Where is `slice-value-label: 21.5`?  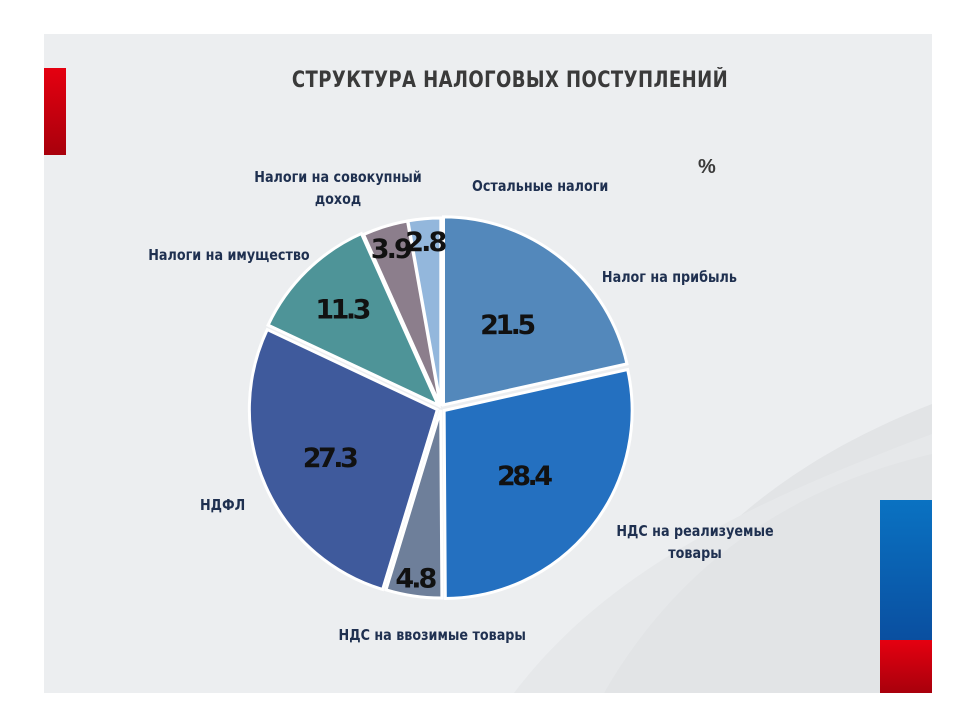
slice-value-label: 21.5 is located at coordinates (508, 325).